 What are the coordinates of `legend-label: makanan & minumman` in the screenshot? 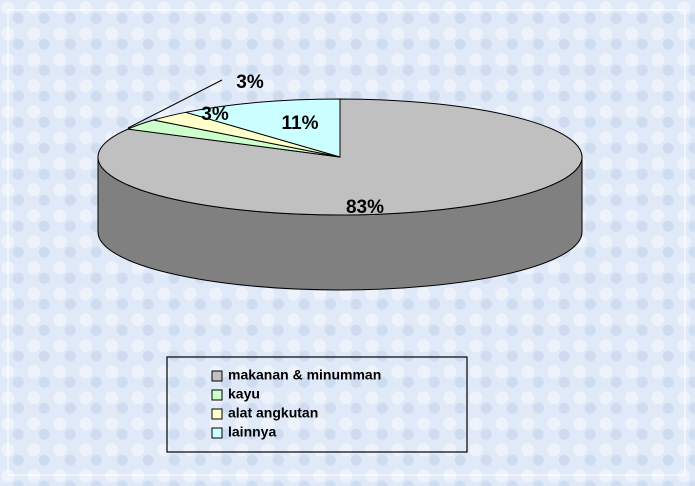 It's located at (304, 375).